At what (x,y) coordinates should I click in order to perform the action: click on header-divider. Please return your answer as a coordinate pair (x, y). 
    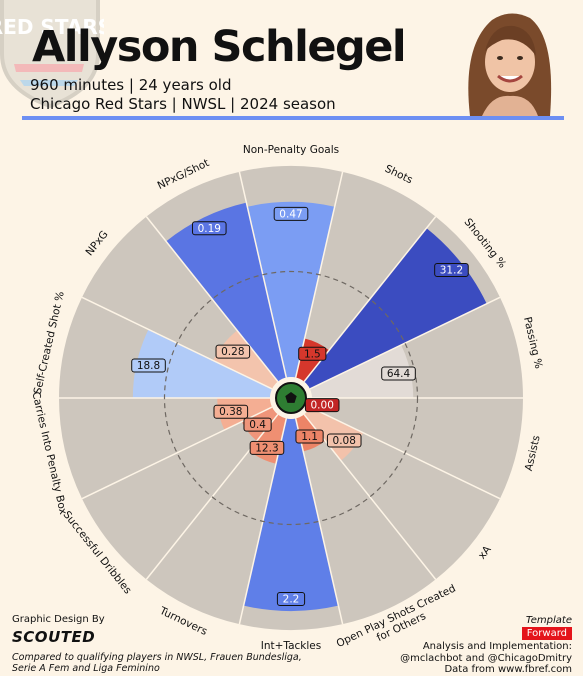
    Looking at the image, I should click on (293, 118).